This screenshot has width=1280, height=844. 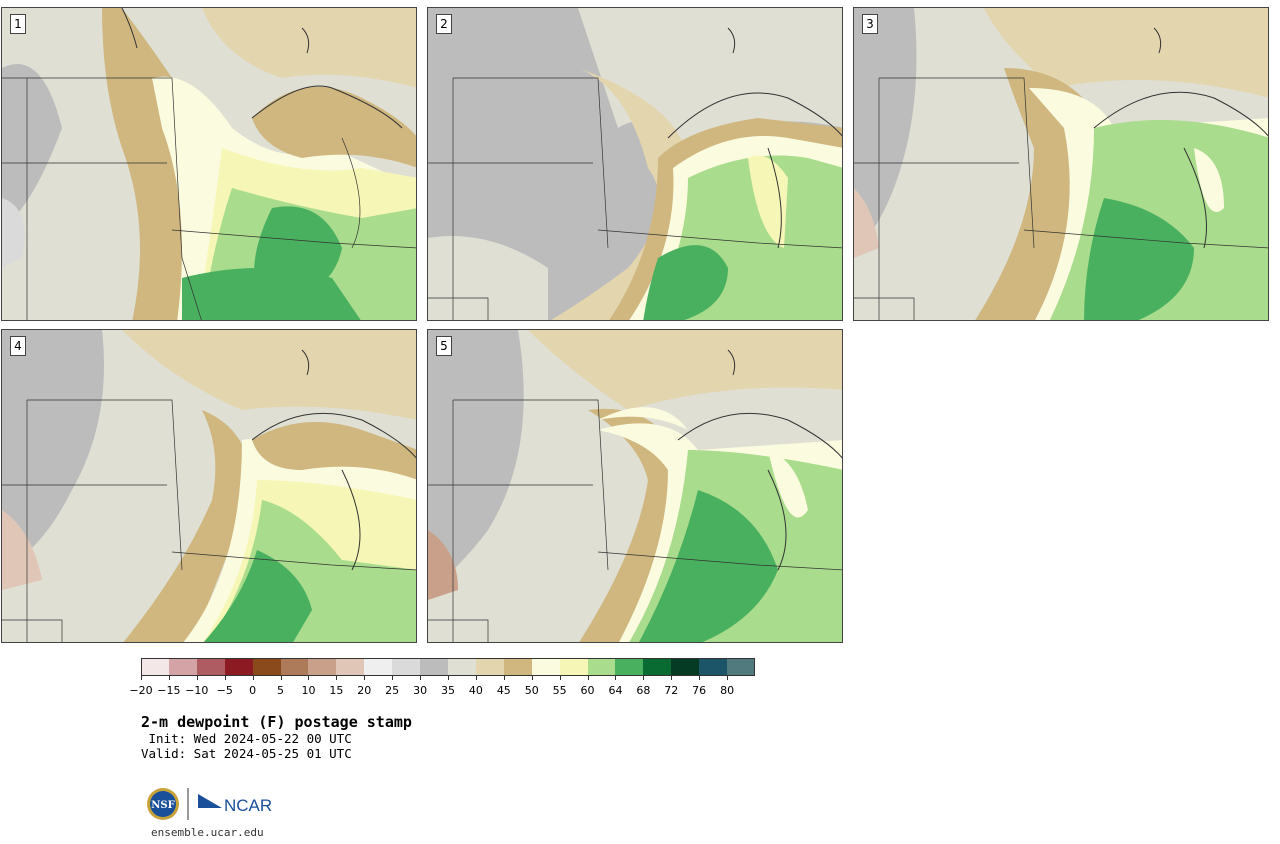 I want to click on colorbar-tick-label: 0, so click(x=253, y=690).